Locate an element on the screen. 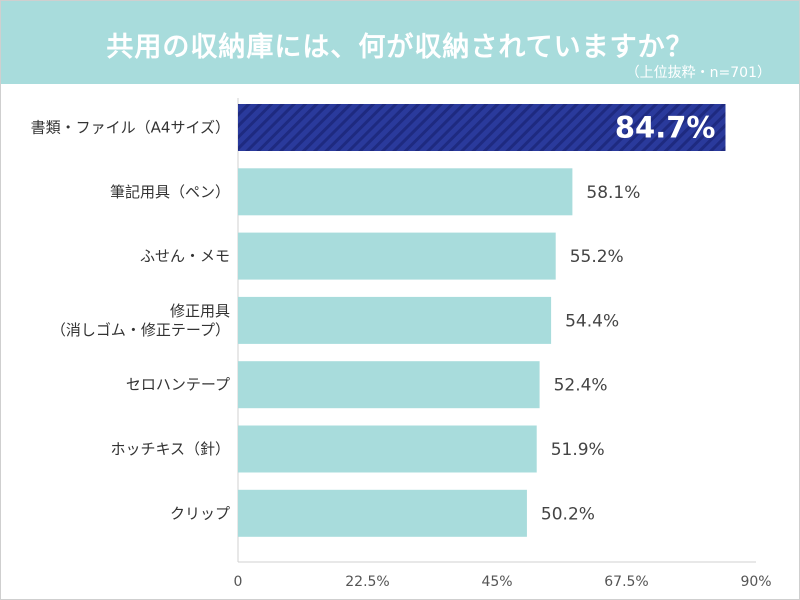 Image resolution: width=800 pixels, height=600 pixels. category-label: セロハンテープ is located at coordinates (178, 385).